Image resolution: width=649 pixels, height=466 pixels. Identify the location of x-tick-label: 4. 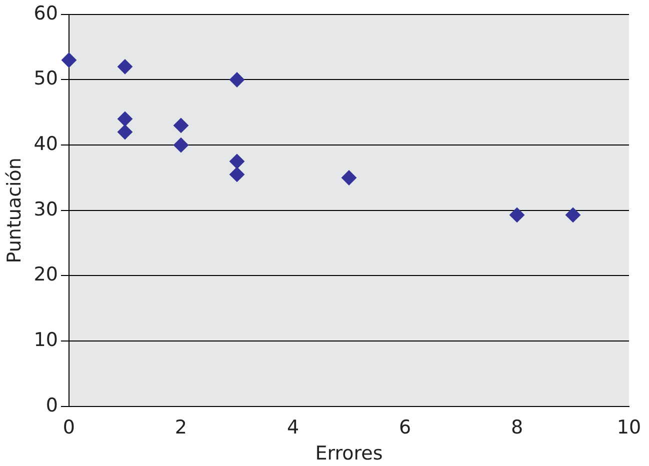
(293, 427).